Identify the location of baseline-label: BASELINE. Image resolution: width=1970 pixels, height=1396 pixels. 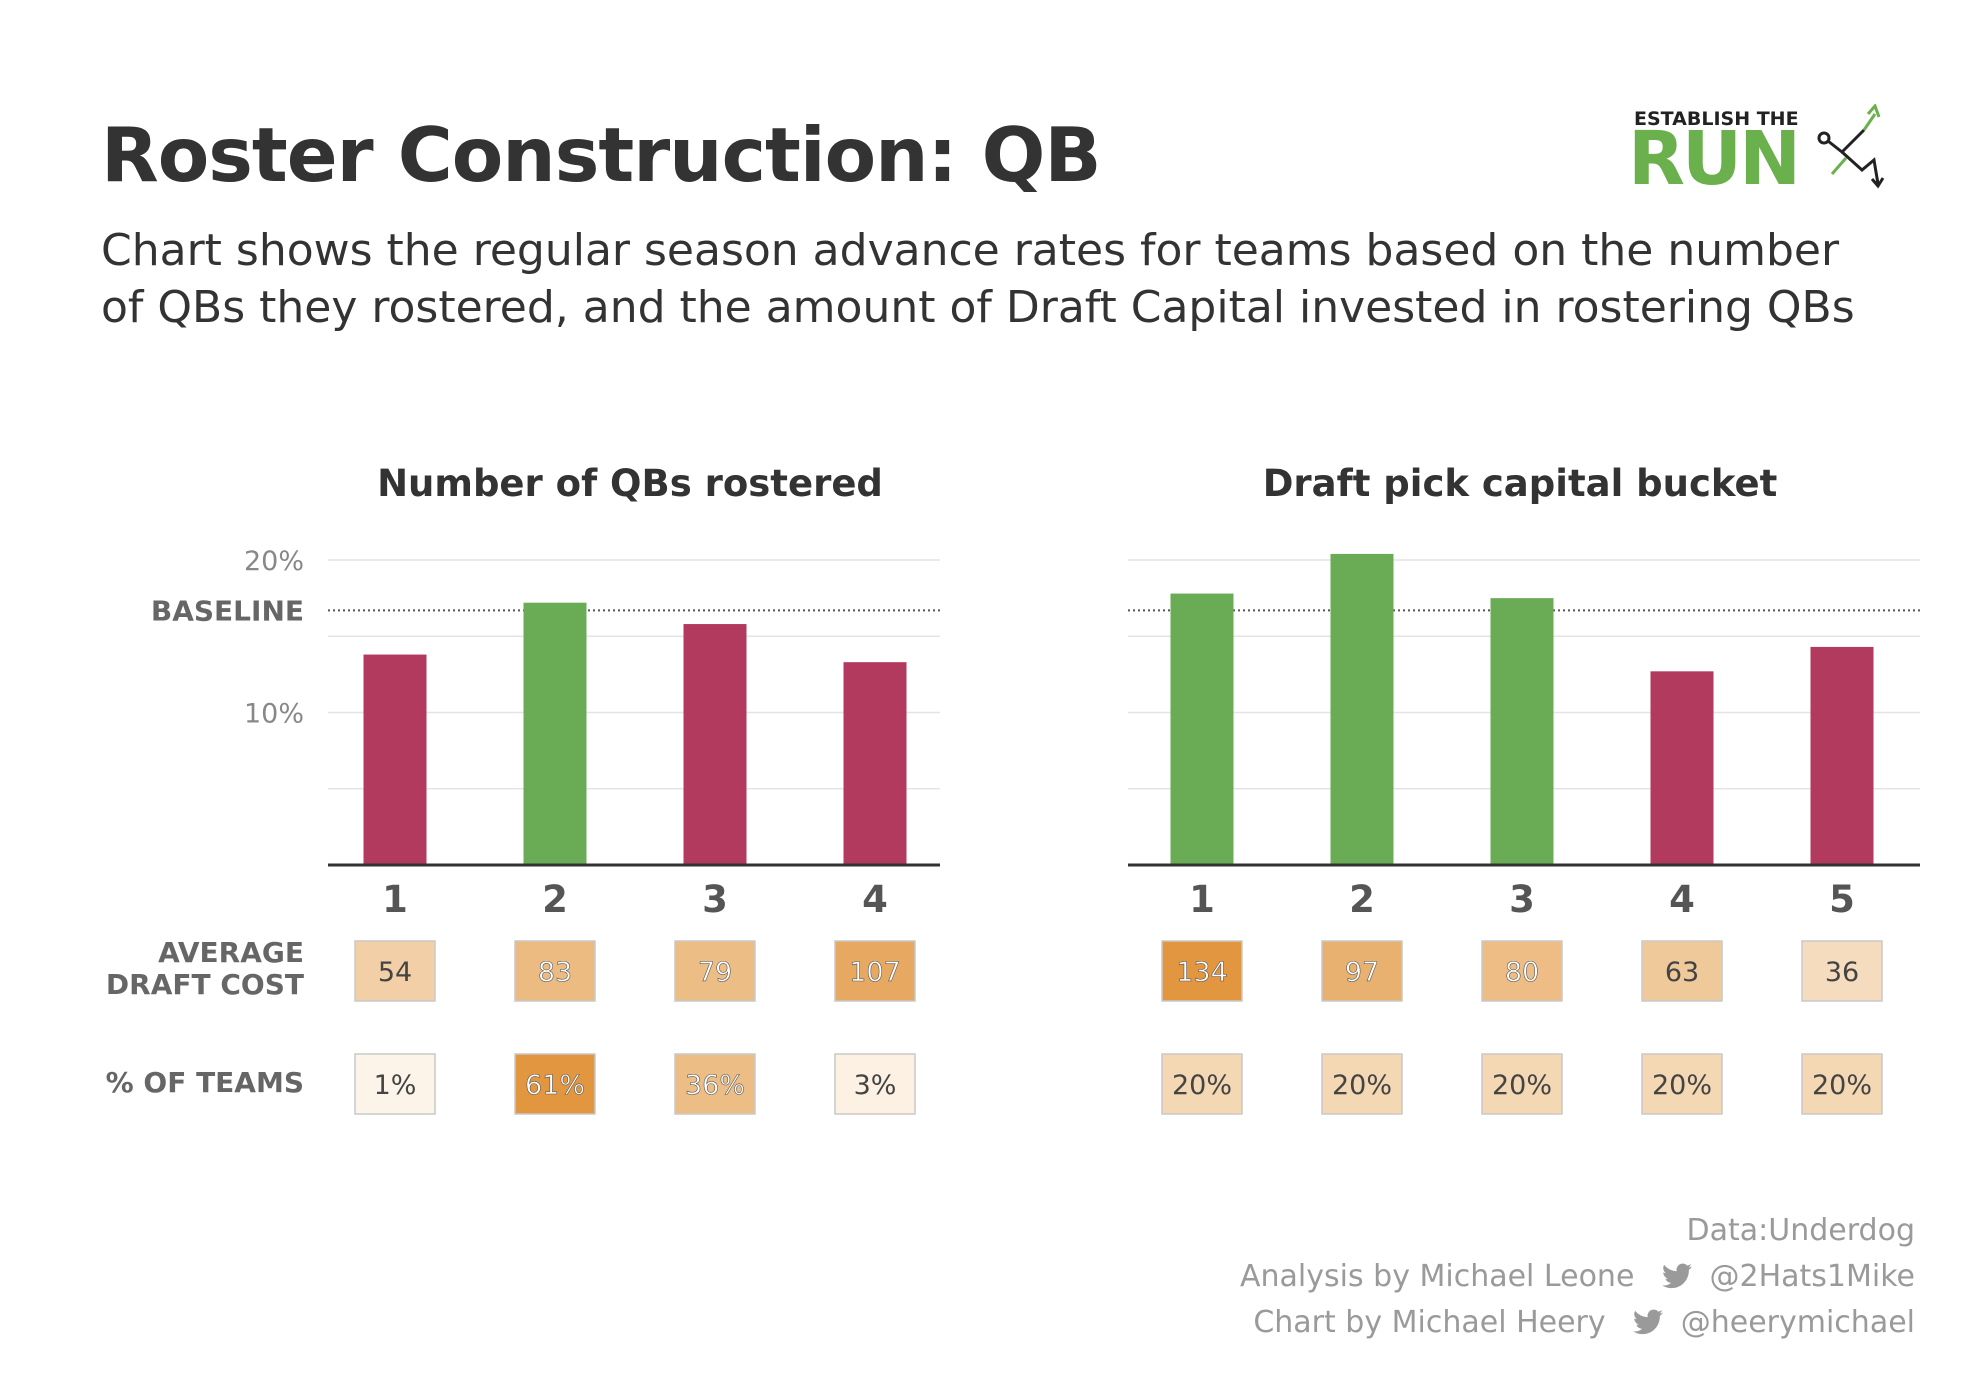
(227, 610).